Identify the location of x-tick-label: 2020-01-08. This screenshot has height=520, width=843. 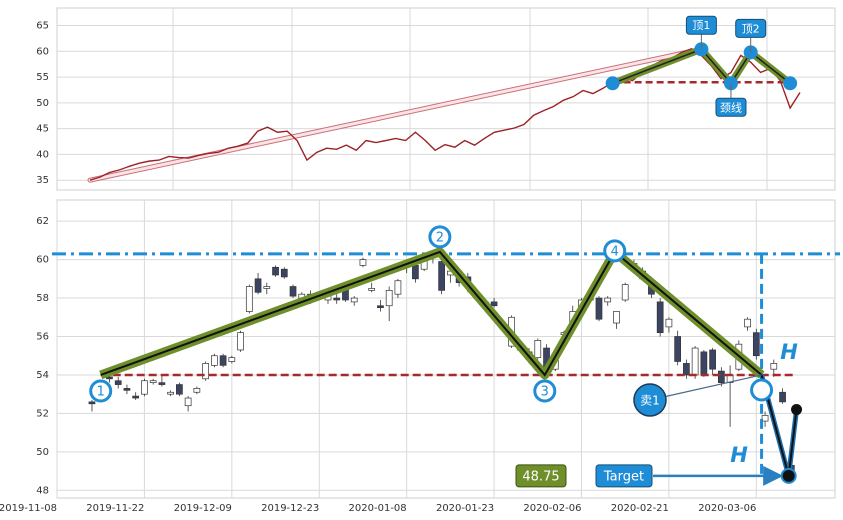
(378, 508).